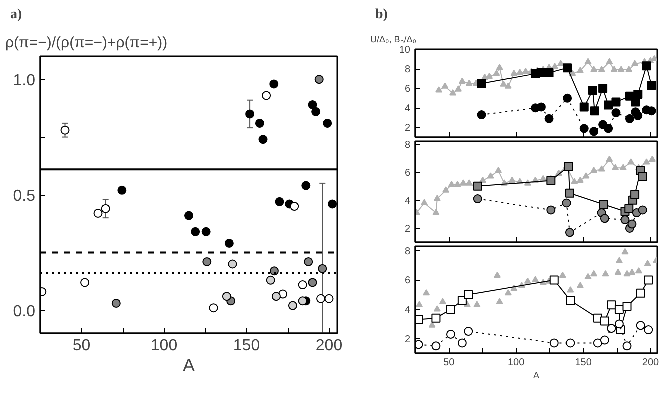 Image resolution: width=672 pixels, height=408 pixels. What do you see at coordinates (87, 43) in the screenshot?
I see `y-axis-title: ρ(π=−)/(ρ(π=−)+ρ(π=+))` at bounding box center [87, 43].